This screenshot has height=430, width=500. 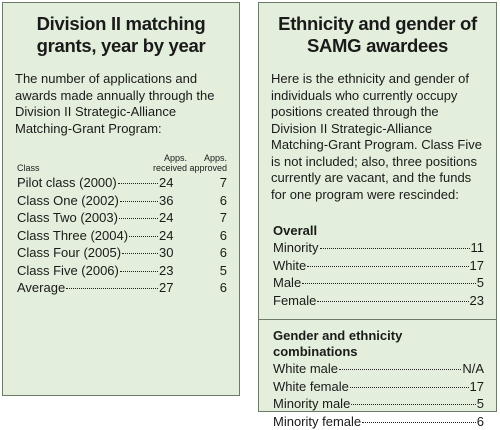 I want to click on row-label: Minority female, so click(x=375, y=421).